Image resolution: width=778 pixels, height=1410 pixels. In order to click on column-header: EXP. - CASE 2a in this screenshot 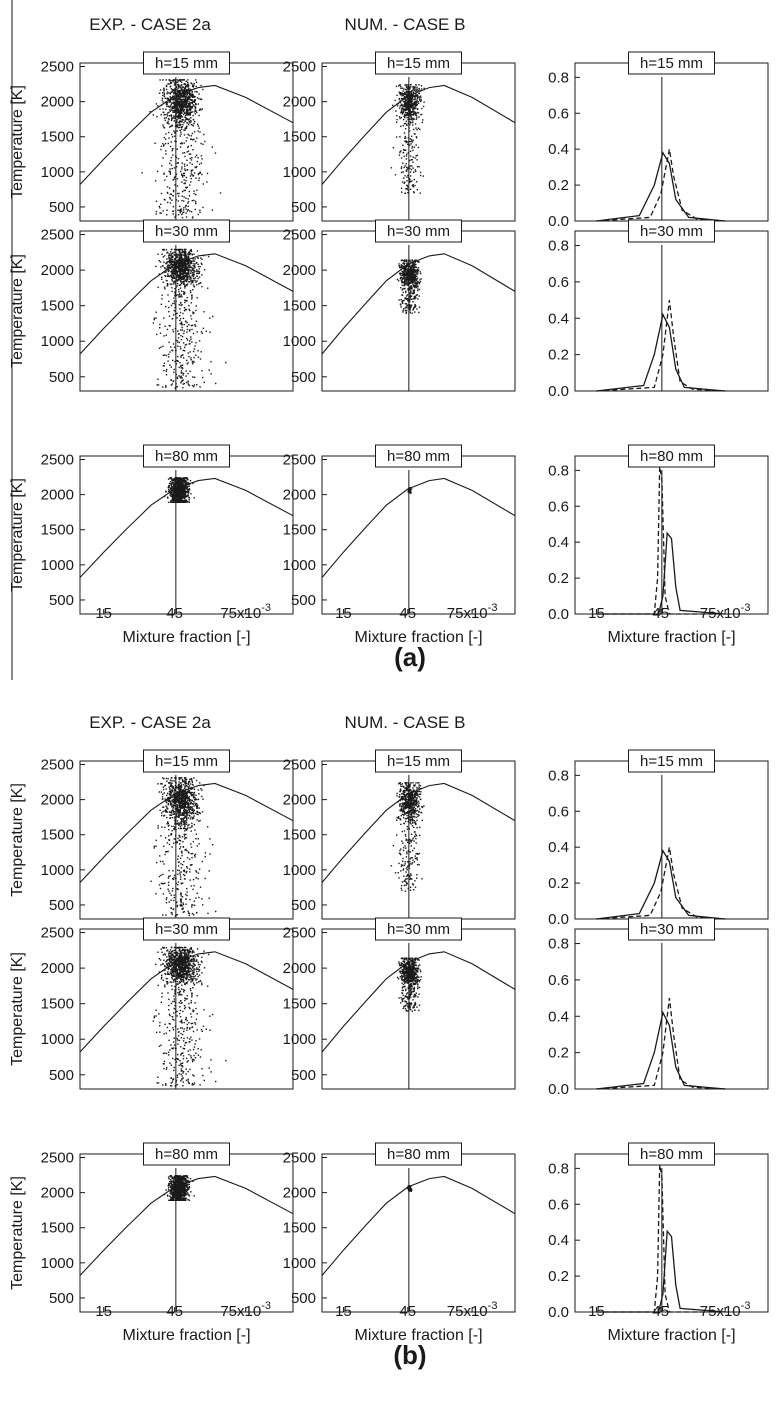, I will do `click(150, 722)`.